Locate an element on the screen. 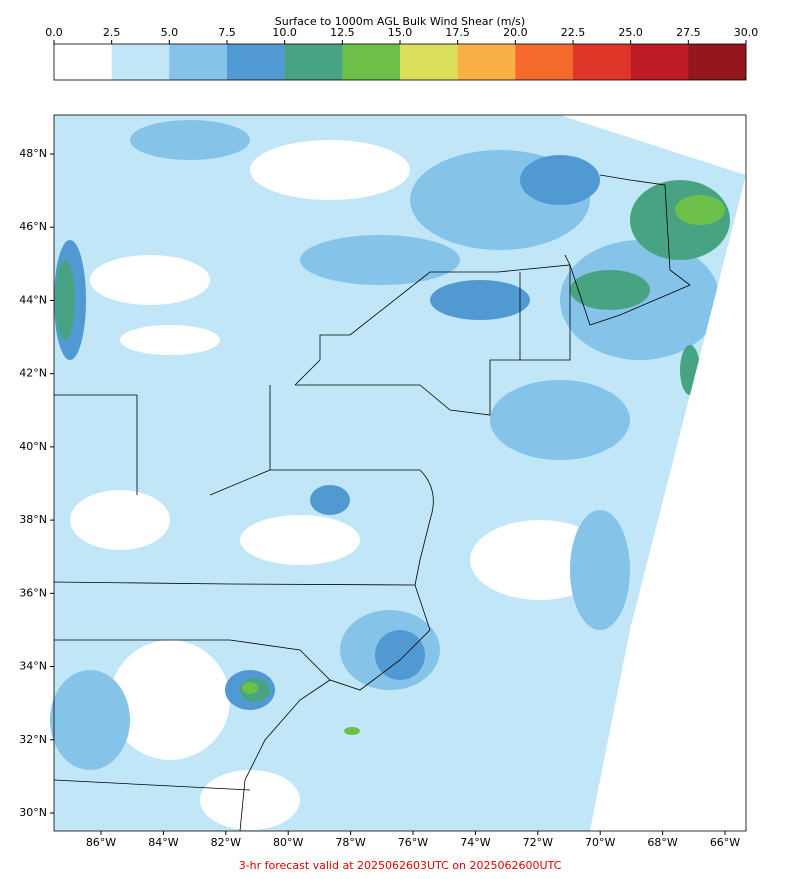 The image size is (800, 879). colorbar-tick-label: 7.5 is located at coordinates (227, 32).